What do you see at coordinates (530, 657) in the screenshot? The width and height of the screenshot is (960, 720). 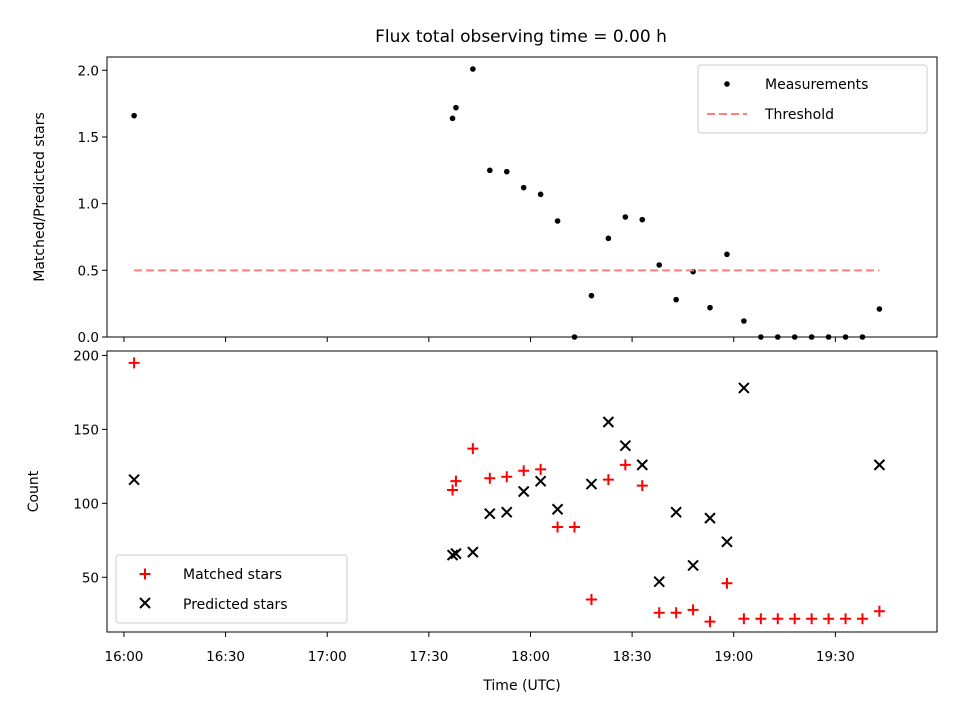 I see `x-tick-label: 18:00` at bounding box center [530, 657].